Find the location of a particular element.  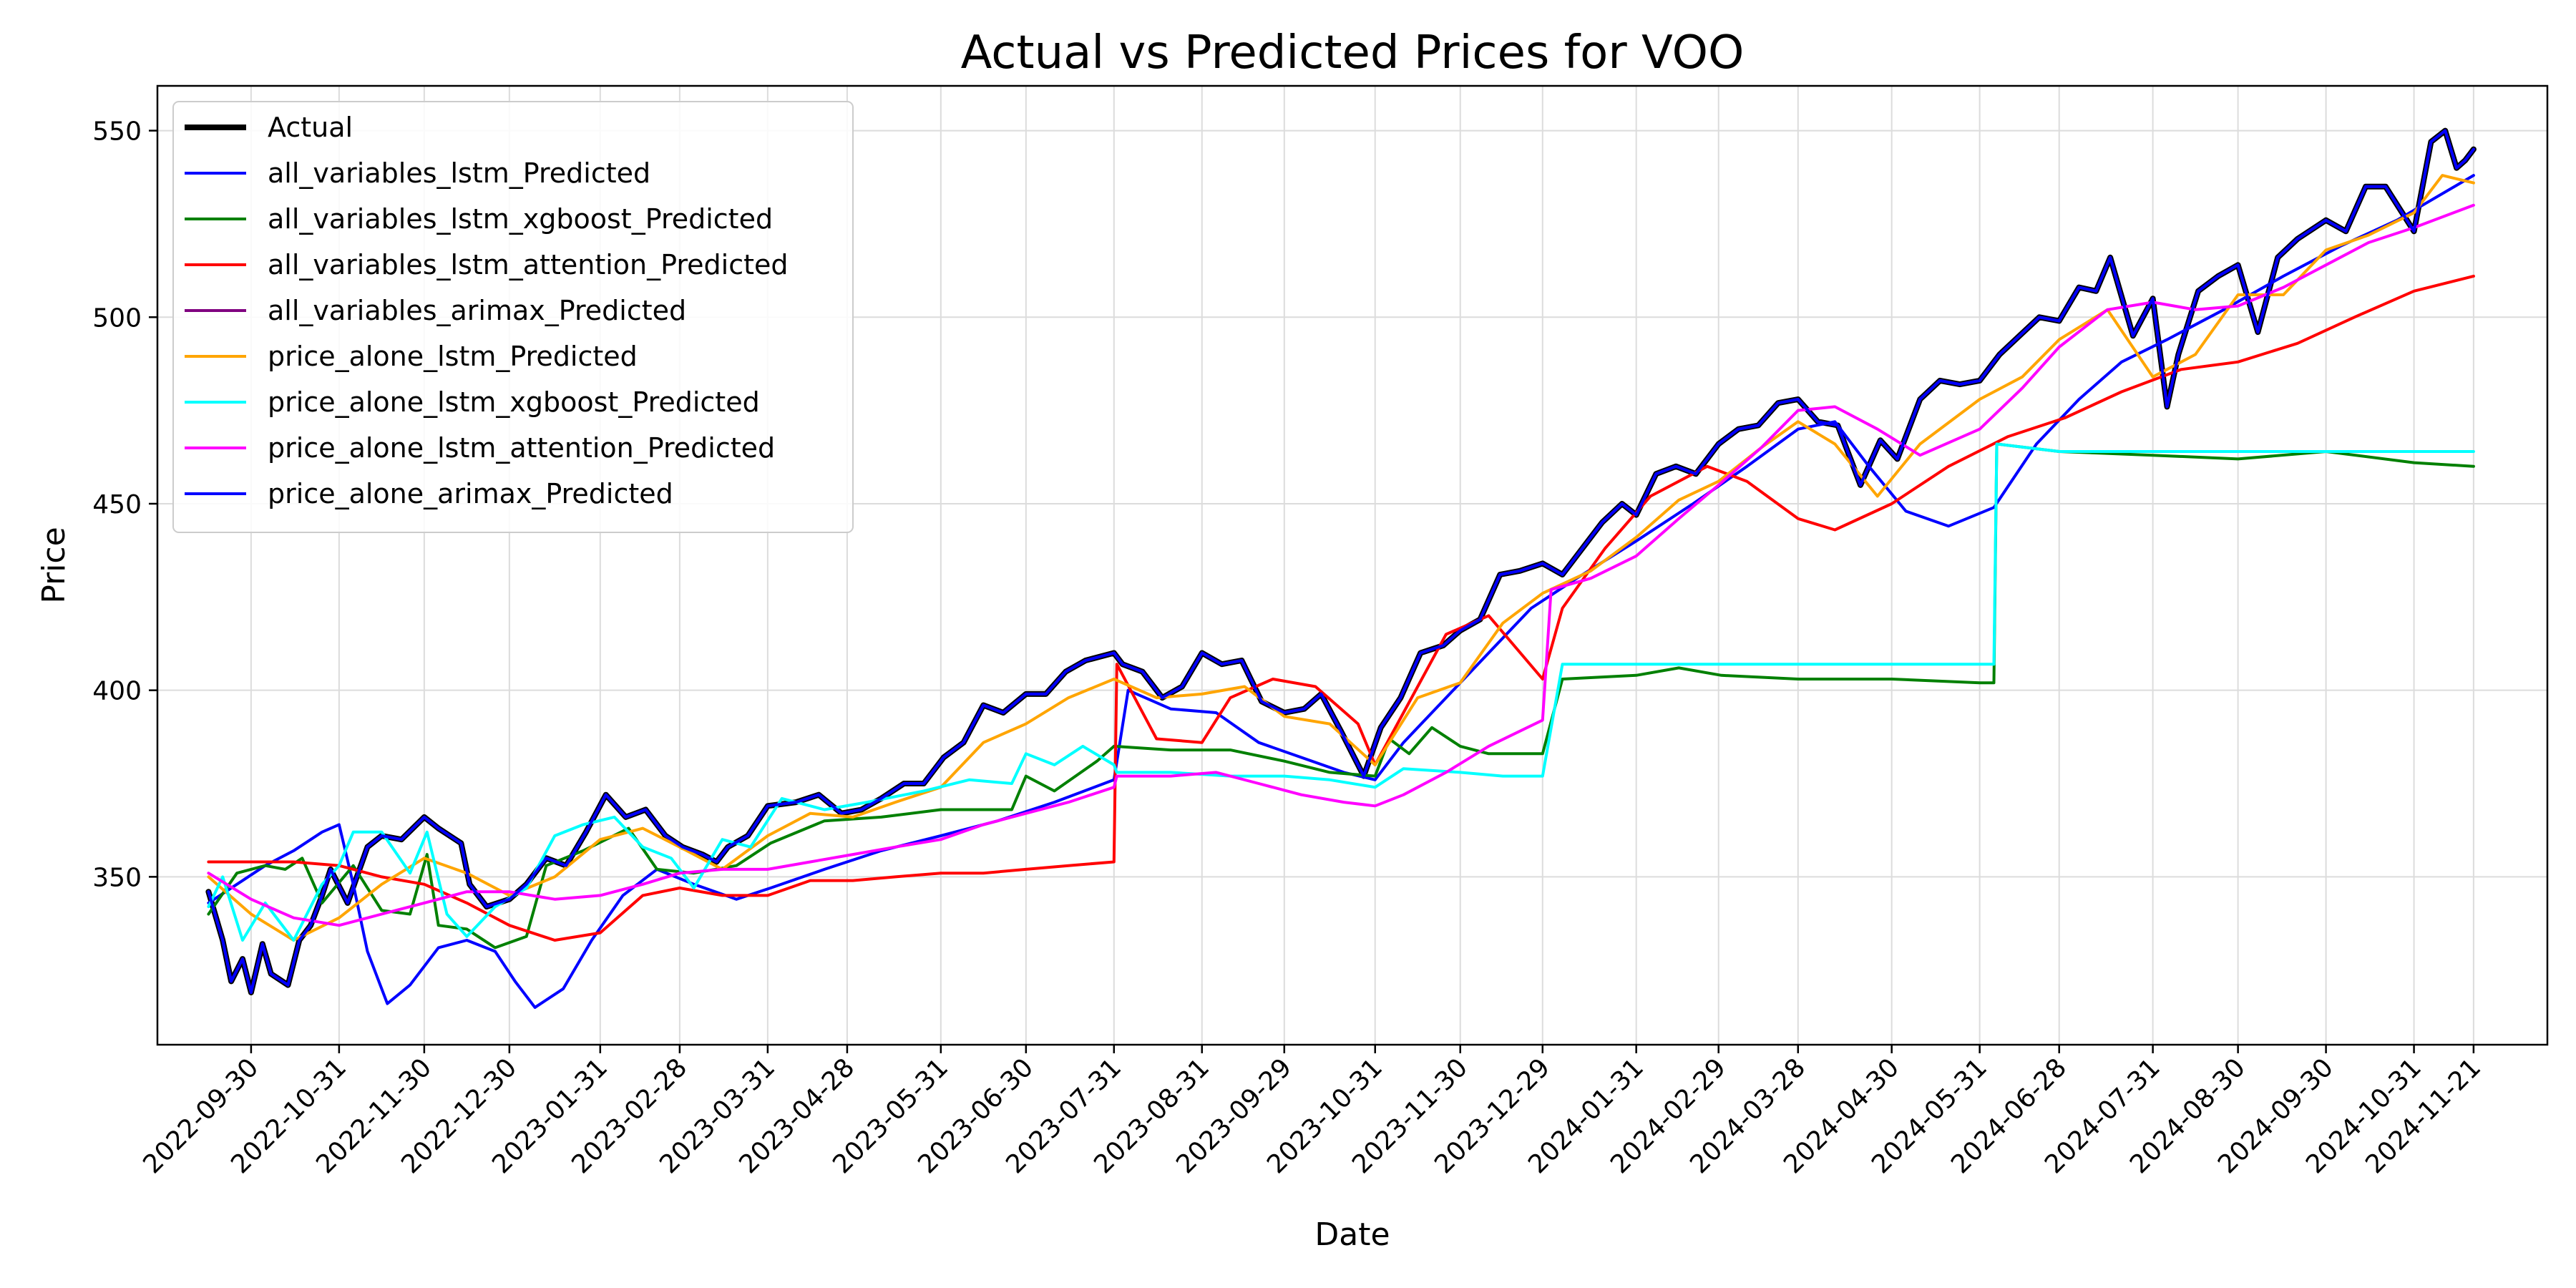

y-tick-label: 350 is located at coordinates (117, 877).